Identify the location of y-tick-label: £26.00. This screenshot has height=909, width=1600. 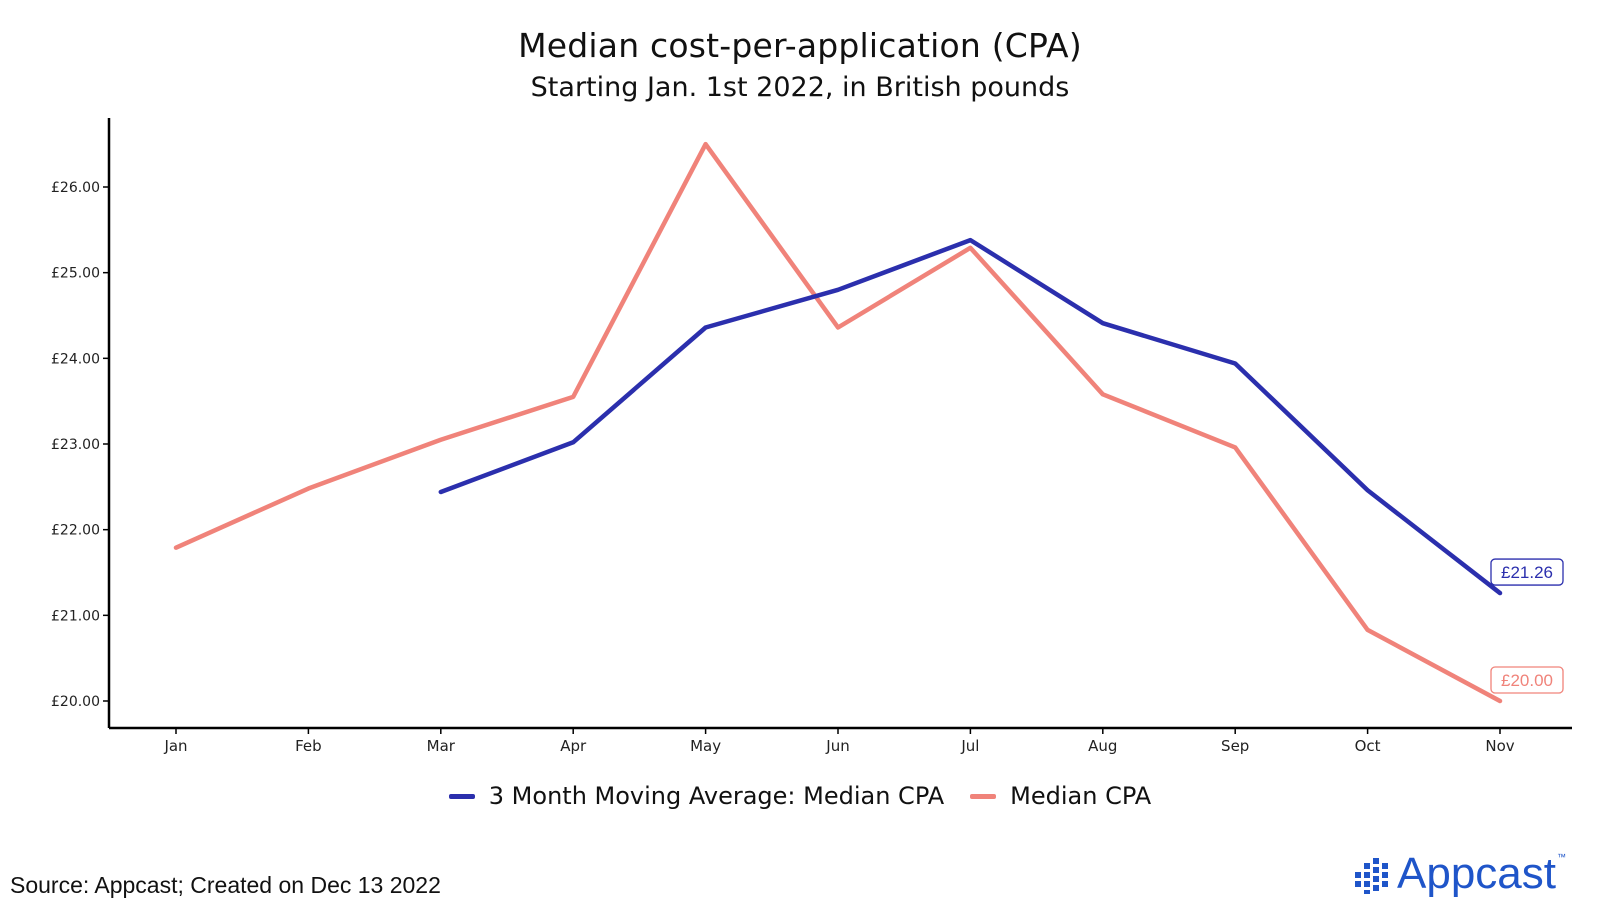
(75, 188).